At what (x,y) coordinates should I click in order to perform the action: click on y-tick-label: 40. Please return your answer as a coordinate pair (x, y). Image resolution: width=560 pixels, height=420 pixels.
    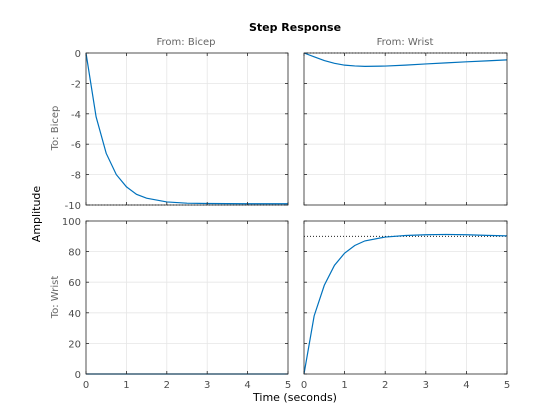
    Looking at the image, I should click on (74, 314).